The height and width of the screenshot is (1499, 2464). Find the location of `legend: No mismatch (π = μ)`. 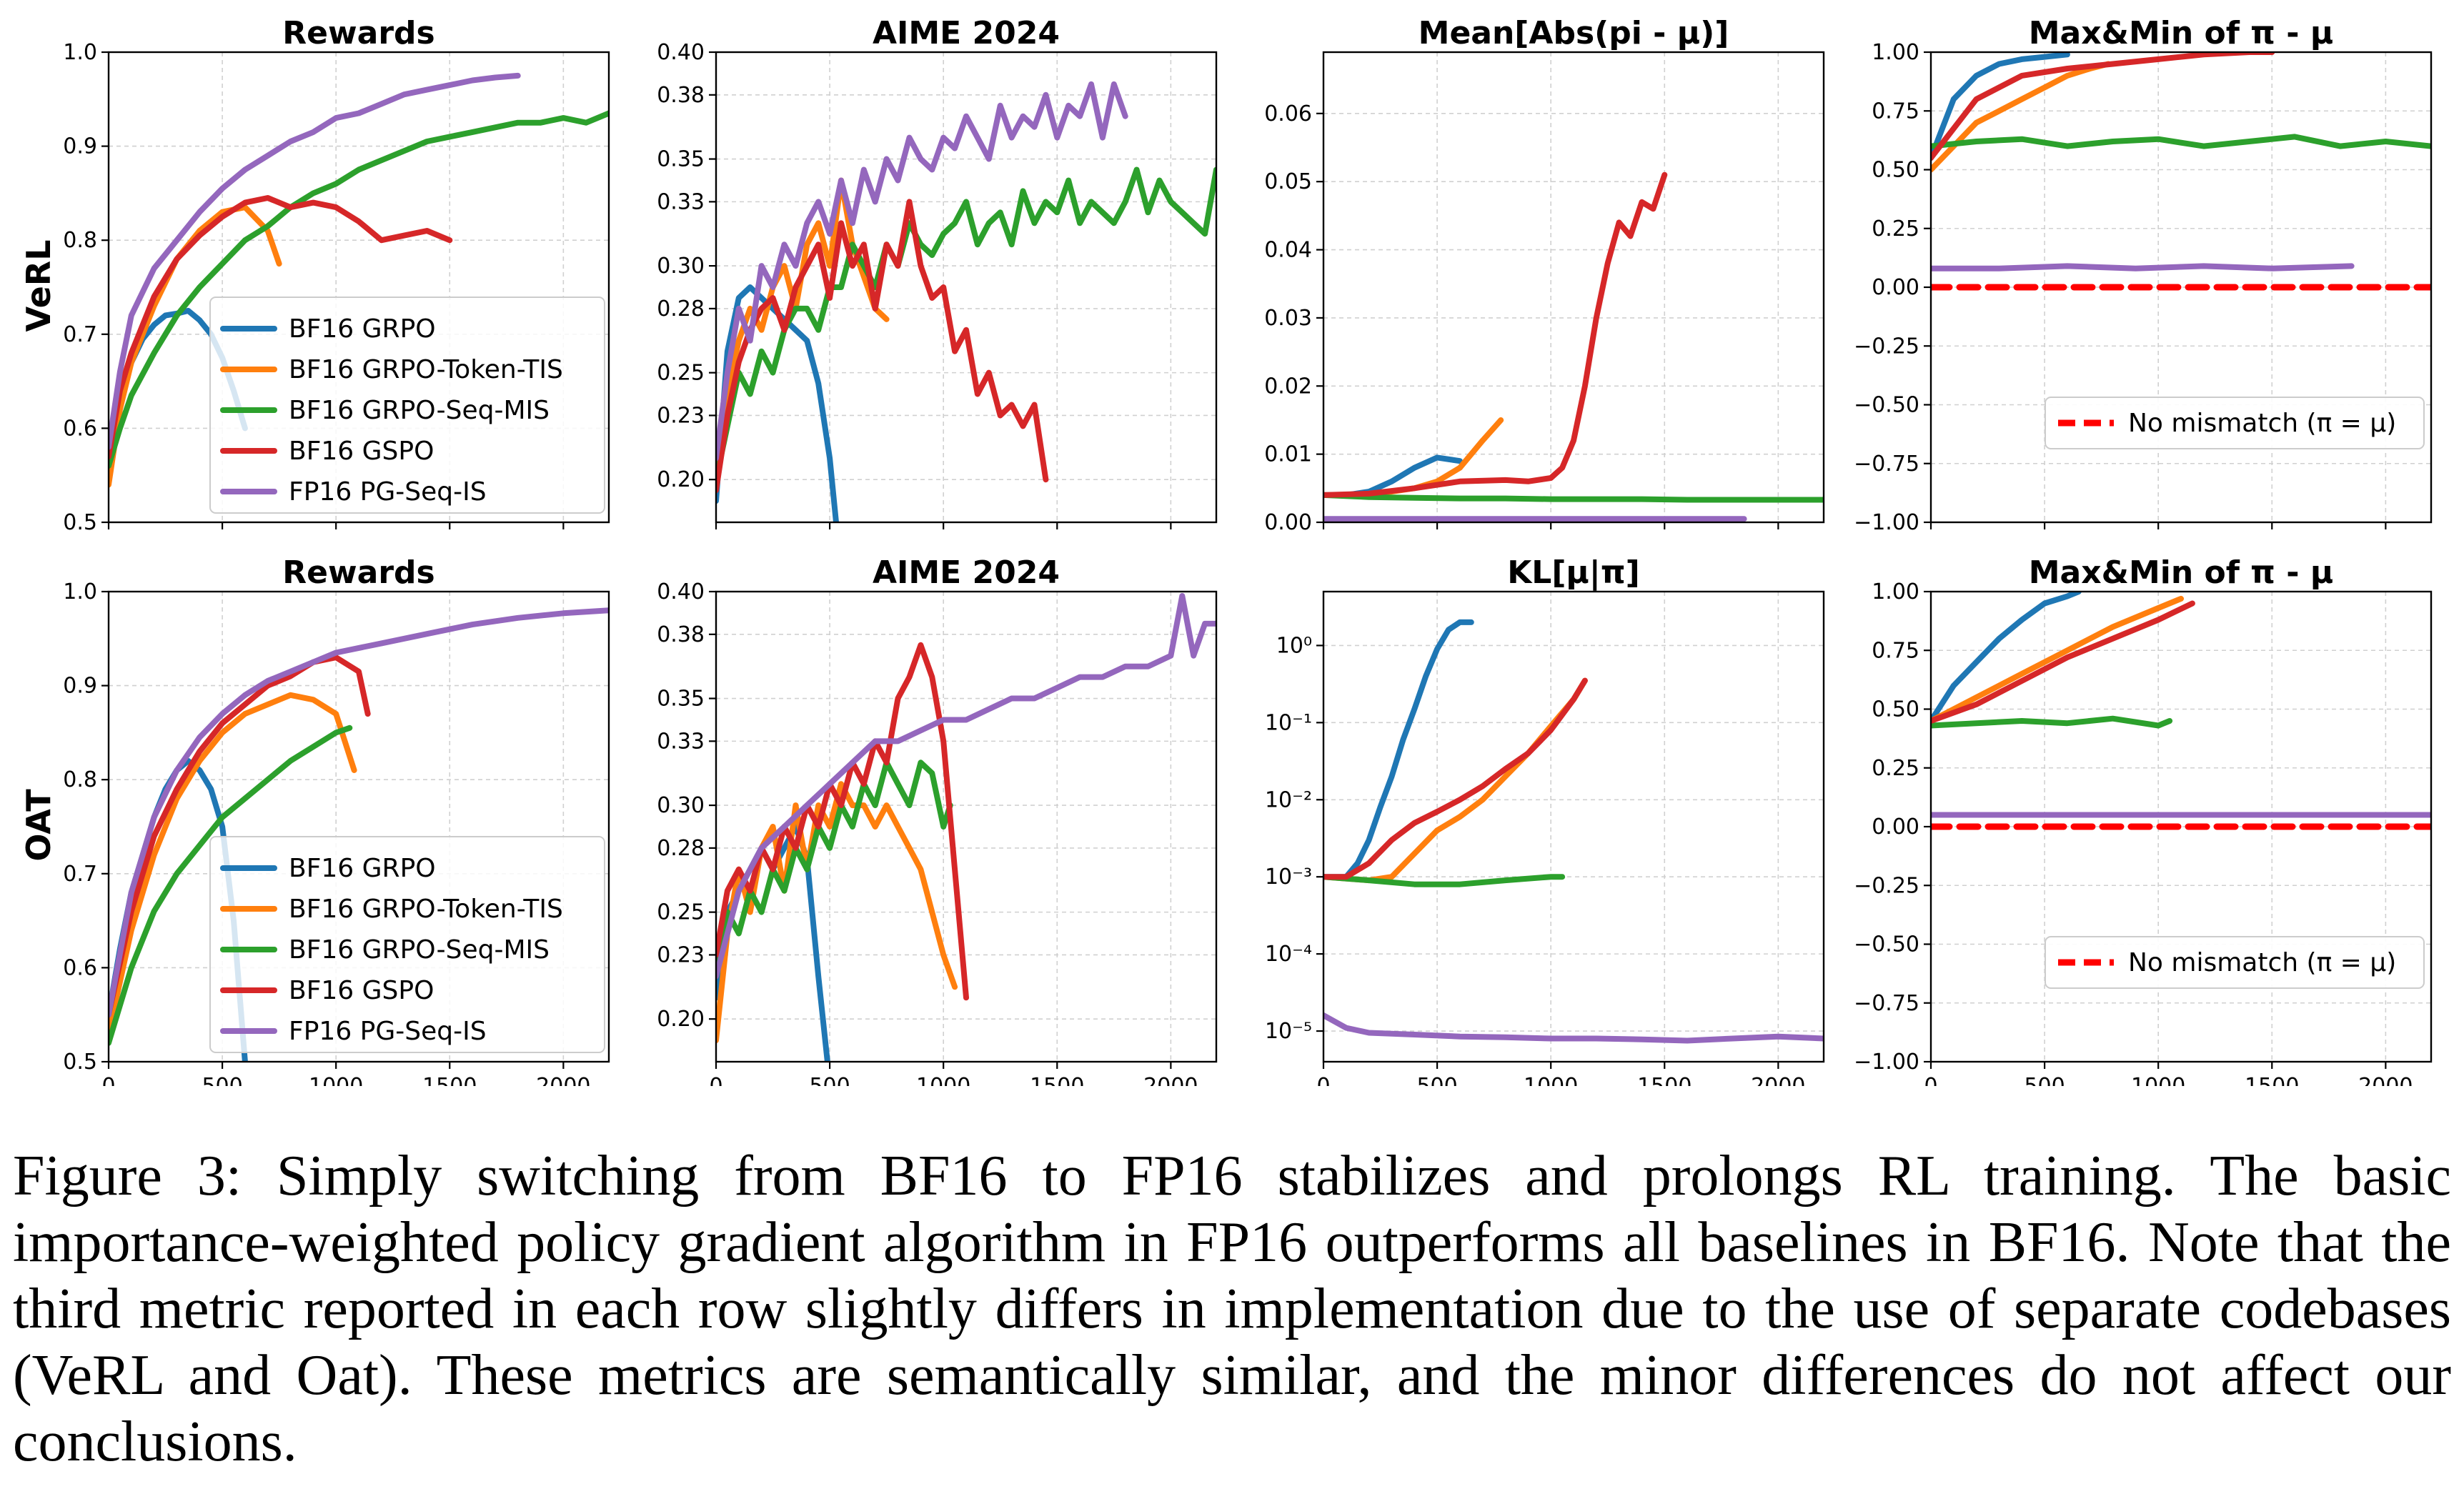

legend: No mismatch (π = μ) is located at coordinates (2235, 423).